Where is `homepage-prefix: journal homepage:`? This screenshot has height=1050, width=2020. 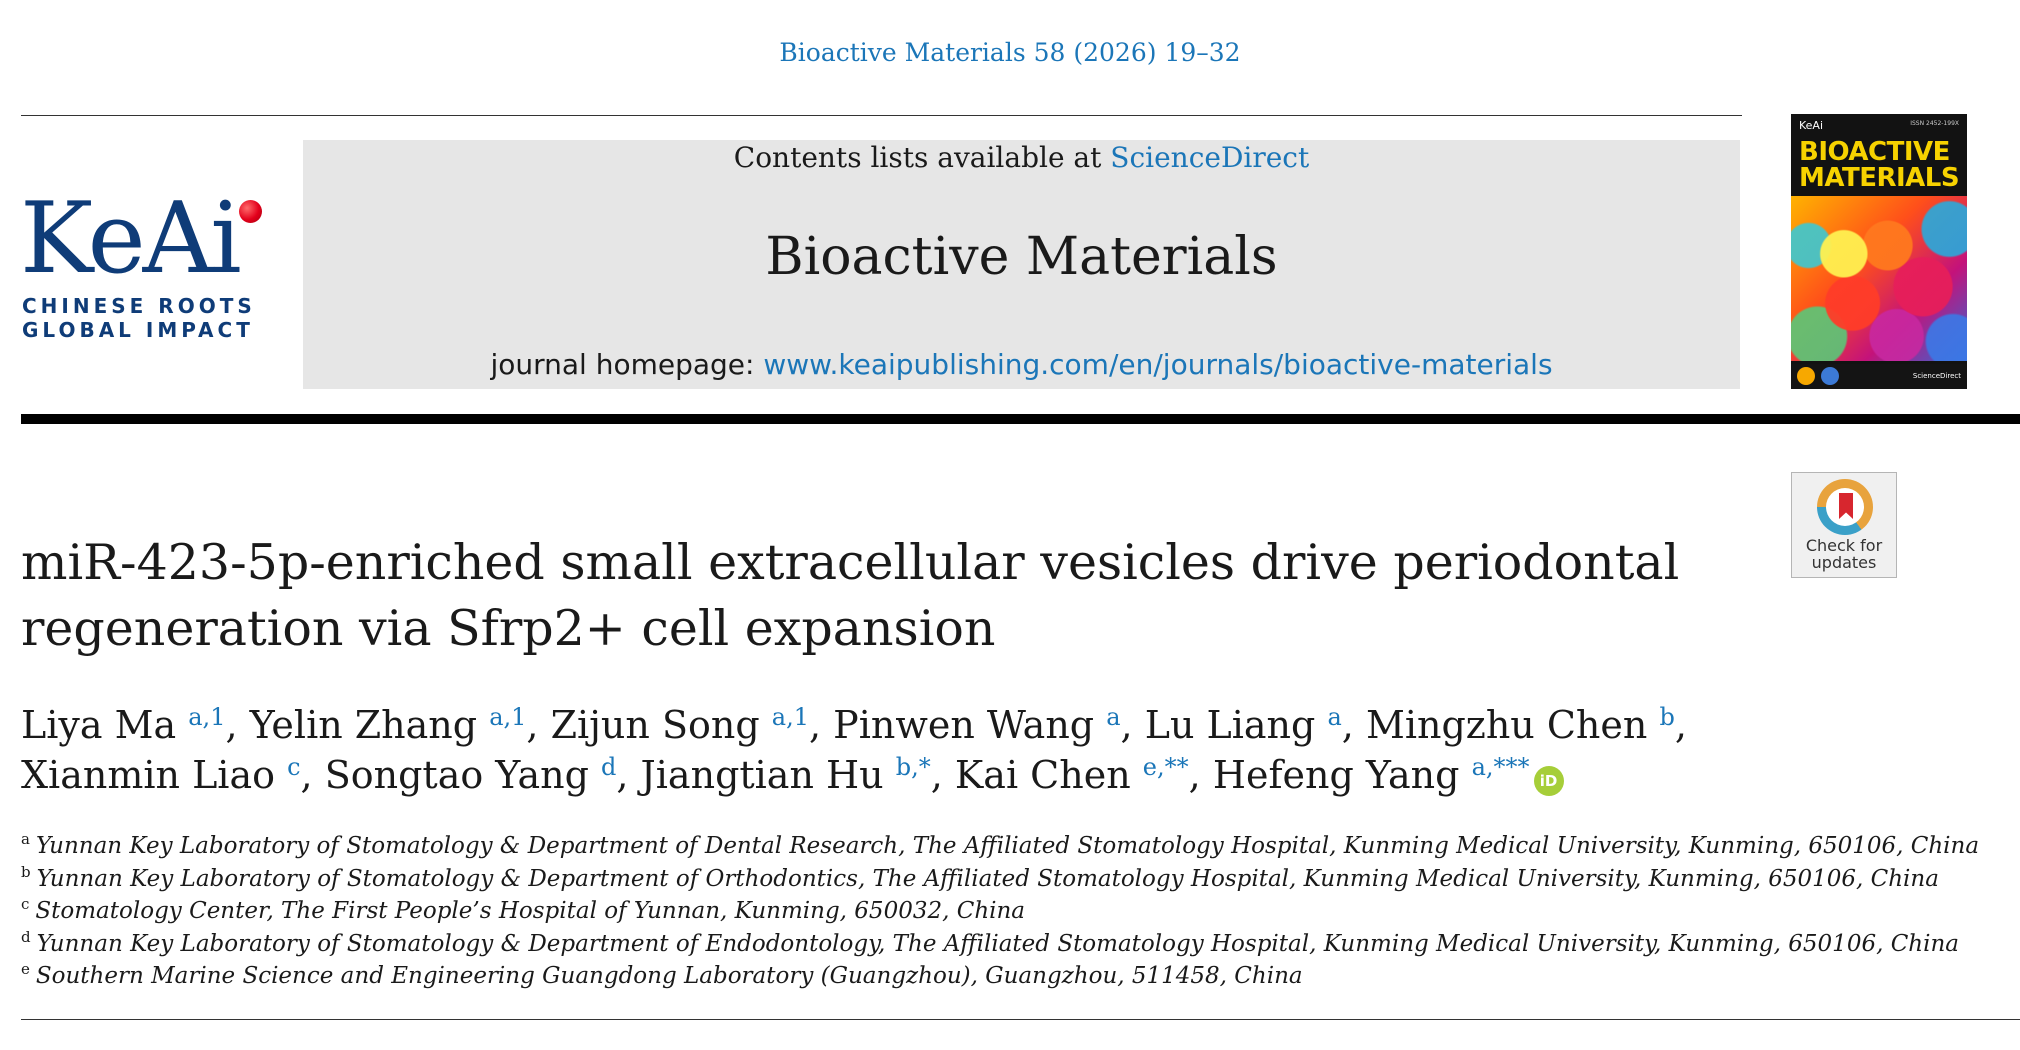 homepage-prefix: journal homepage: is located at coordinates (627, 364).